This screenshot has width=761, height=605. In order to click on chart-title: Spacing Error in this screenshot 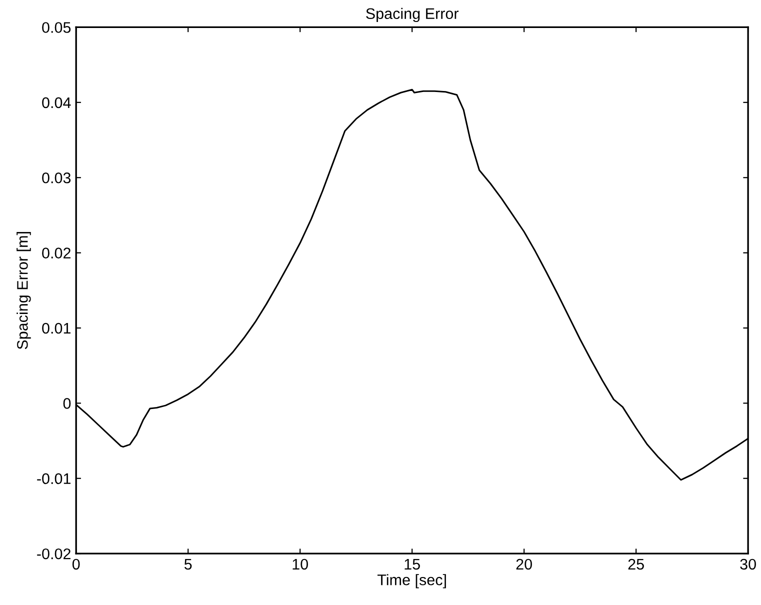, I will do `click(412, 15)`.